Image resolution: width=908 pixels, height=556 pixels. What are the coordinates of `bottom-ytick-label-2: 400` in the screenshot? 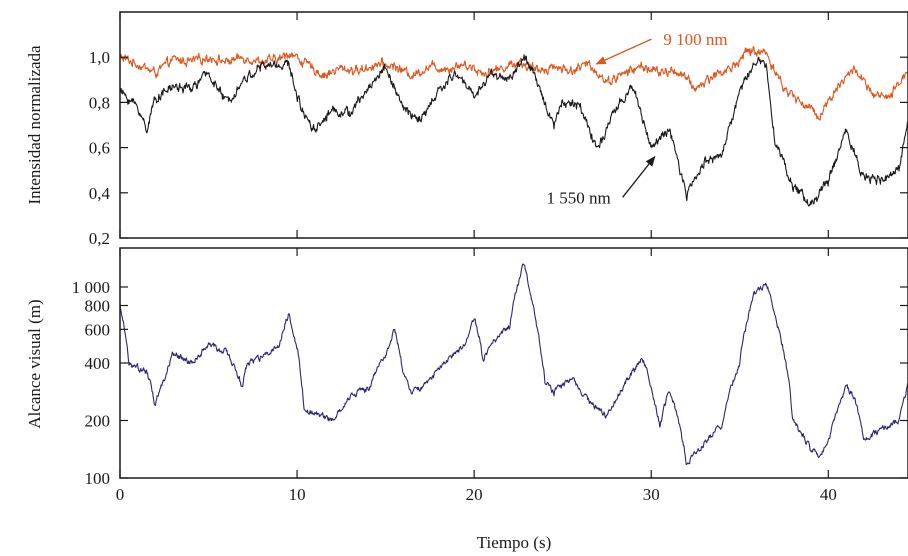 It's located at (98, 363).